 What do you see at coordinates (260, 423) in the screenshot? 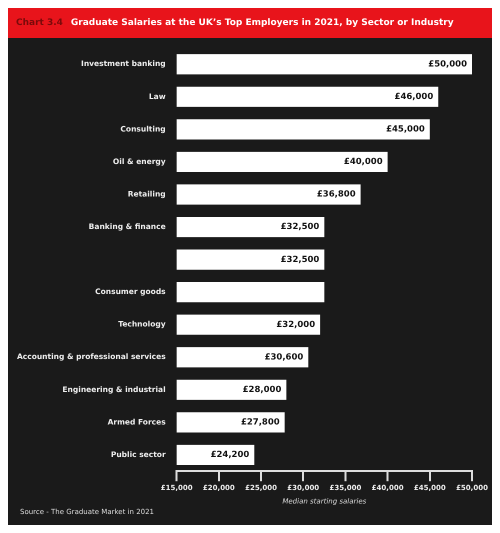
I see `data-label: £27,800` at bounding box center [260, 423].